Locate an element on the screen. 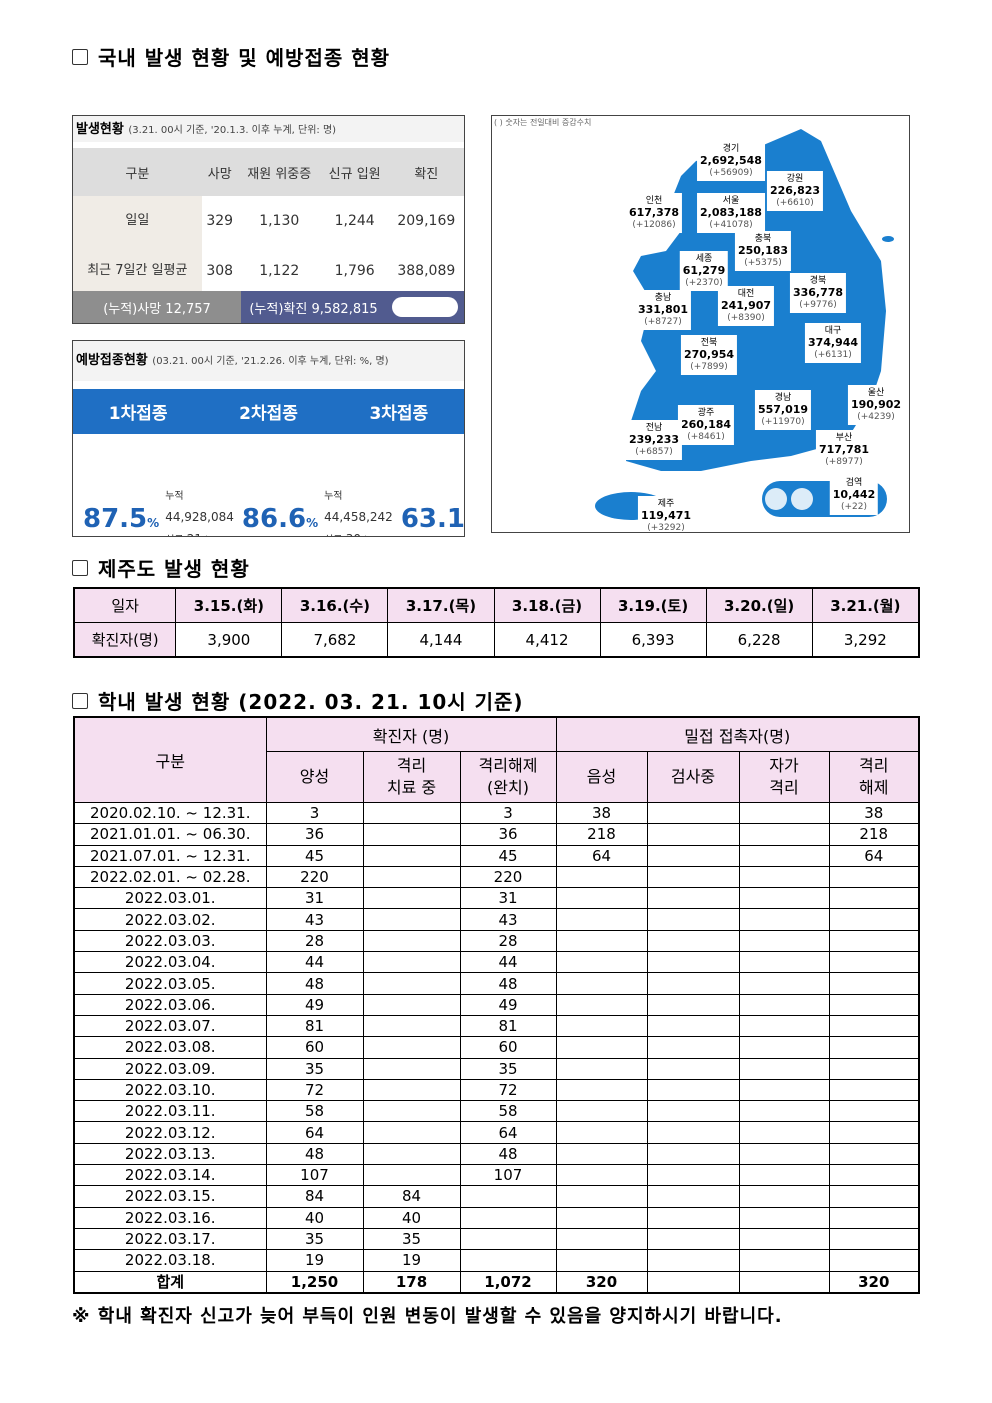  total-row: 합계 1,250 178 1,072 320 320 is located at coordinates (496, 1282).